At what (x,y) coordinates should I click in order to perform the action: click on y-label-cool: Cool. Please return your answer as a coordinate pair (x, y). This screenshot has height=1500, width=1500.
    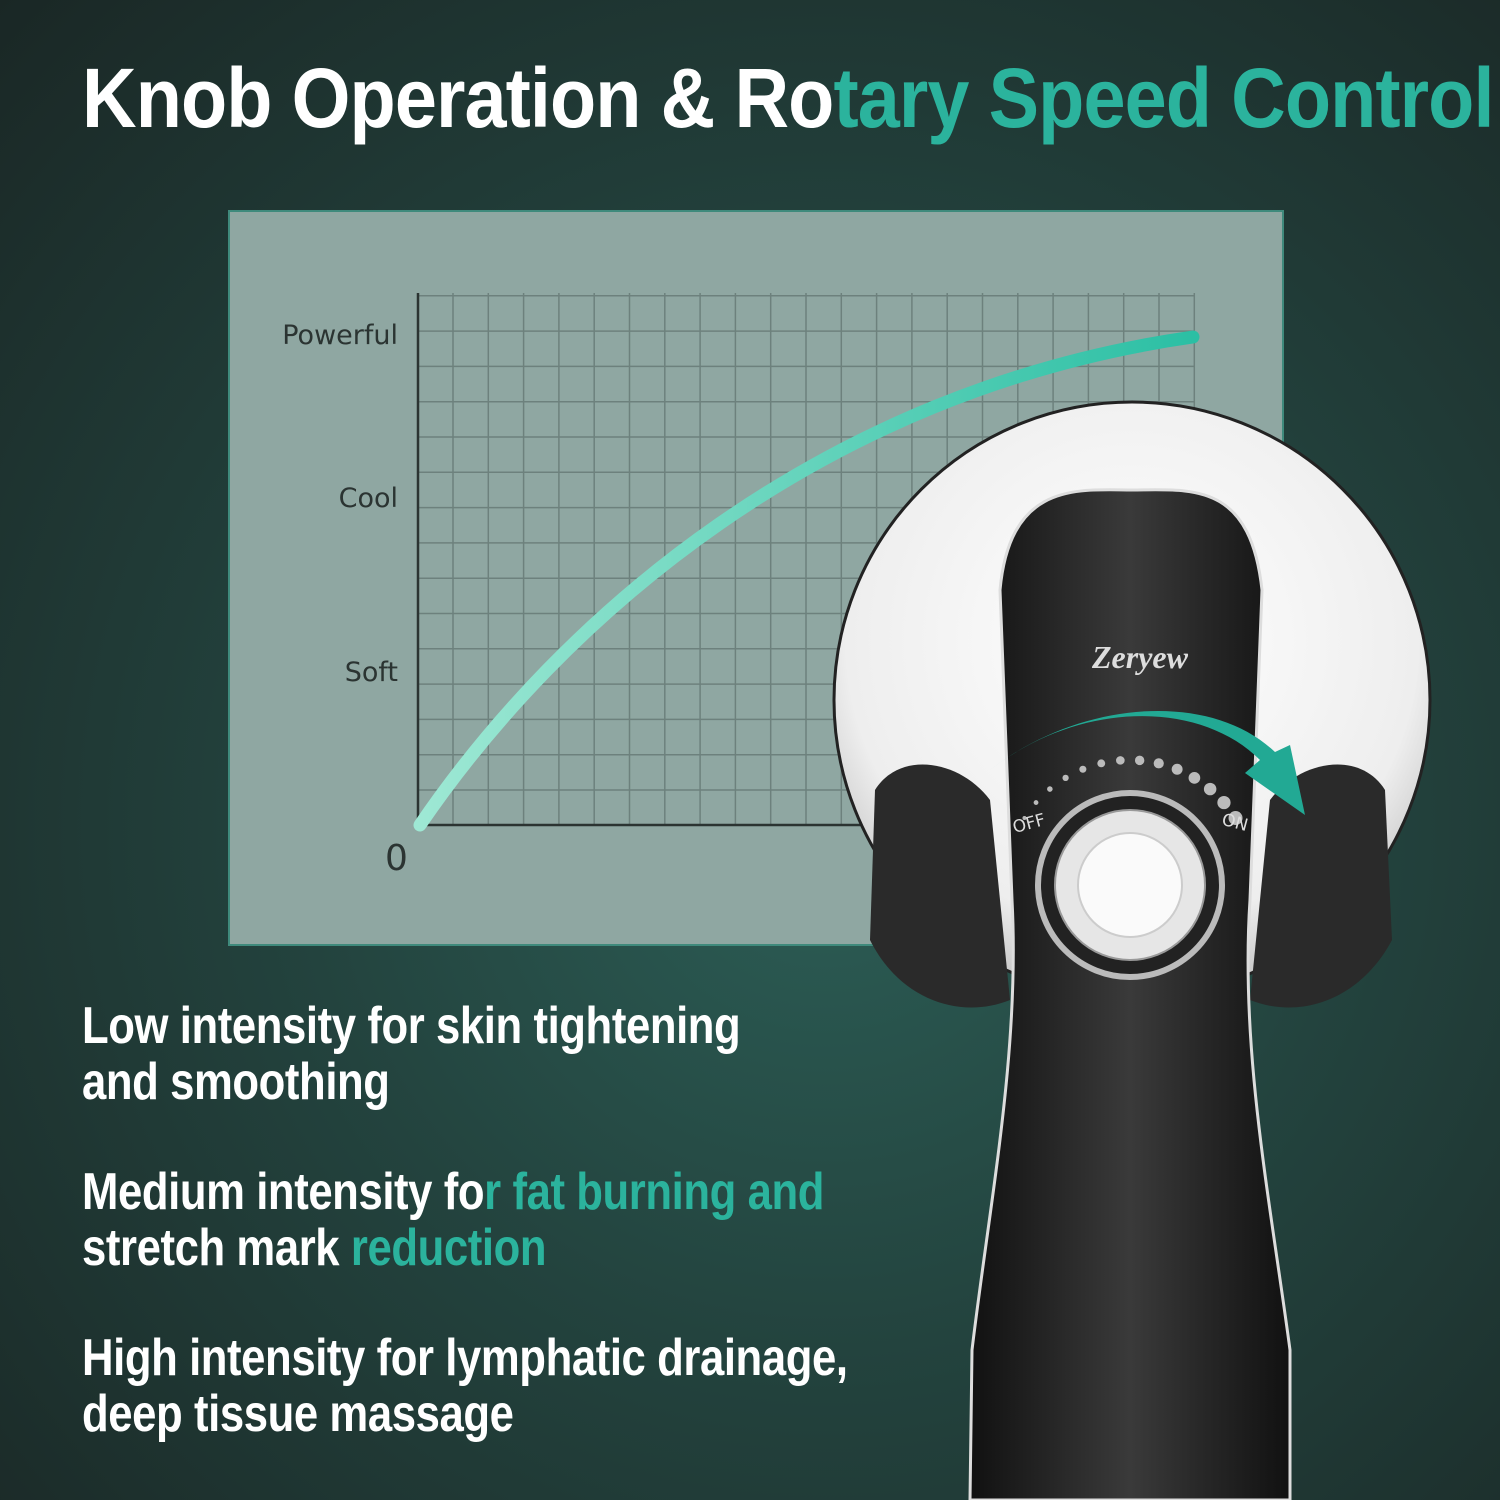
    Looking at the image, I should click on (368, 498).